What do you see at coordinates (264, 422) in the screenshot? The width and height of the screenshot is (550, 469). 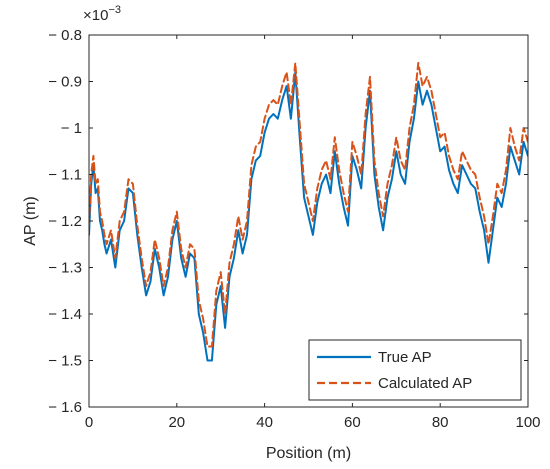 I see `x-tick-label: 40` at bounding box center [264, 422].